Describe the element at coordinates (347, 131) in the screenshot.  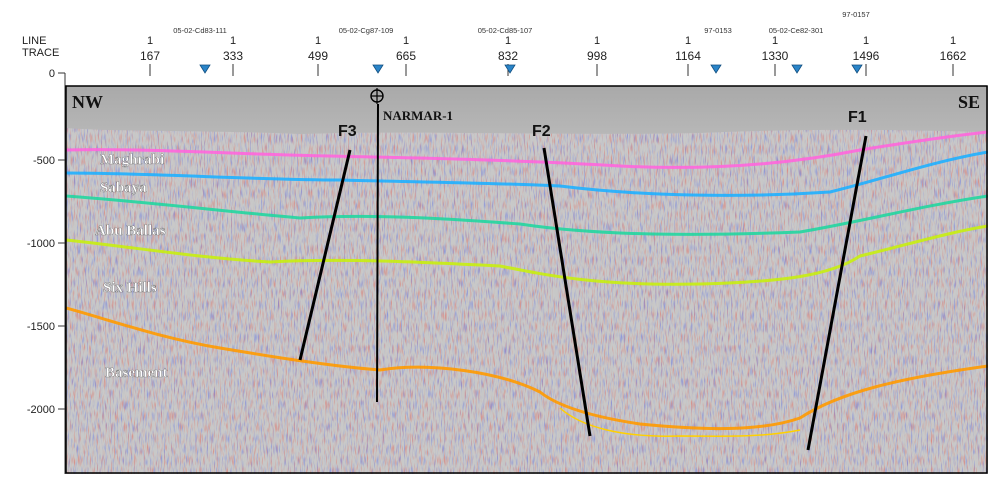
I see `fault-label: F3` at that location.